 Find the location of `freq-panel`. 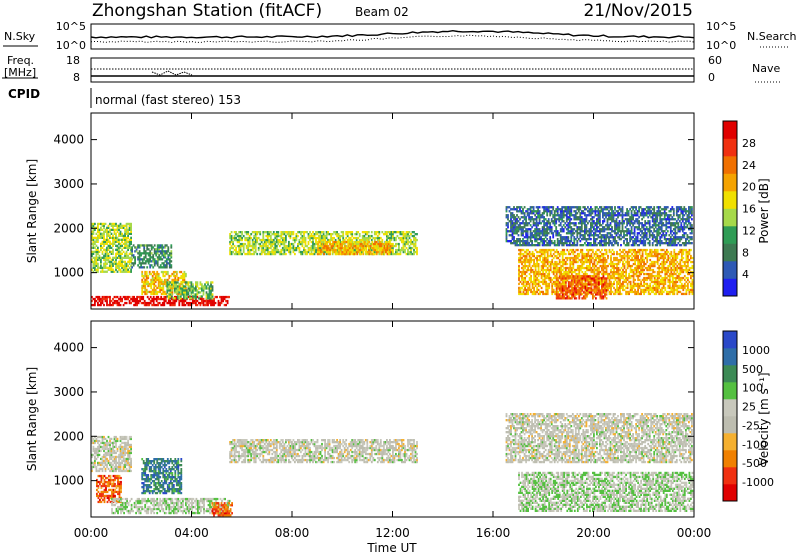

freq-panel is located at coordinates (392, 70).